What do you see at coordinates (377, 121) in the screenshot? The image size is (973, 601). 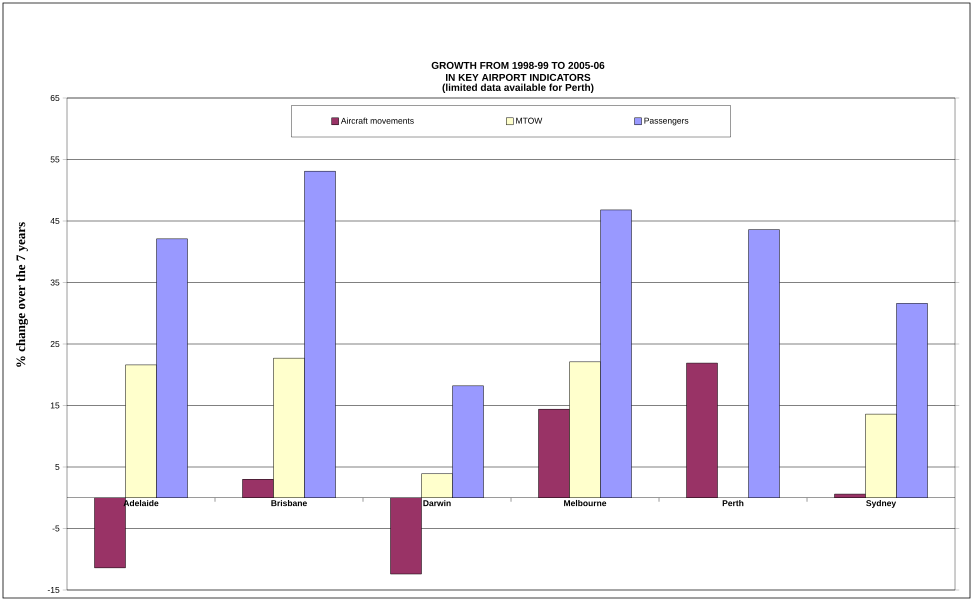 I see `legend-label: Aircraft movements` at bounding box center [377, 121].